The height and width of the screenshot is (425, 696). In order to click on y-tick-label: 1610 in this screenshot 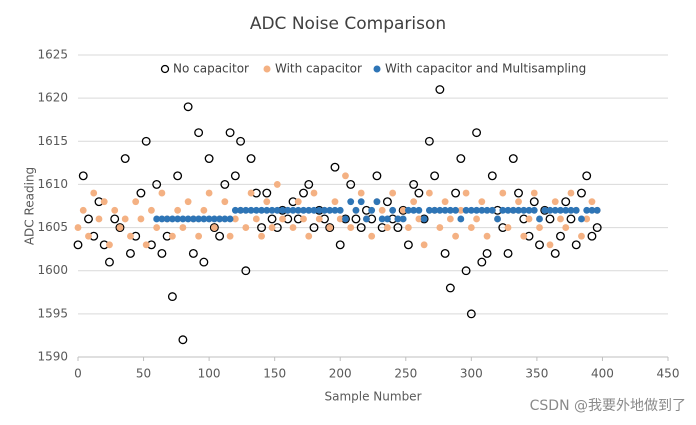, I will do `click(52, 184)`.